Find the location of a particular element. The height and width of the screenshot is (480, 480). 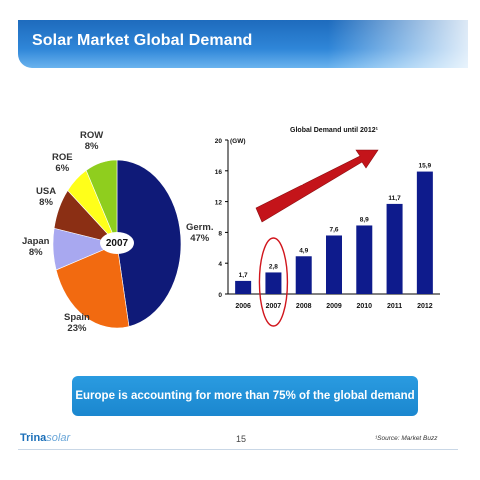

x-tick-label: 2010 is located at coordinates (364, 306).